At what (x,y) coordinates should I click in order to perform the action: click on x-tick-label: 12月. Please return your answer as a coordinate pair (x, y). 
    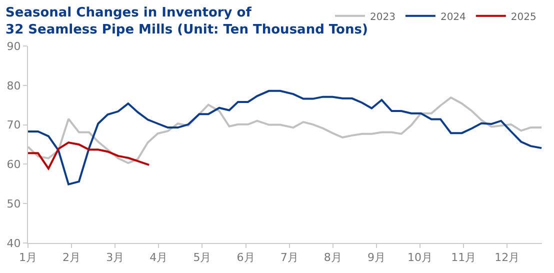
    Looking at the image, I should click on (507, 257).